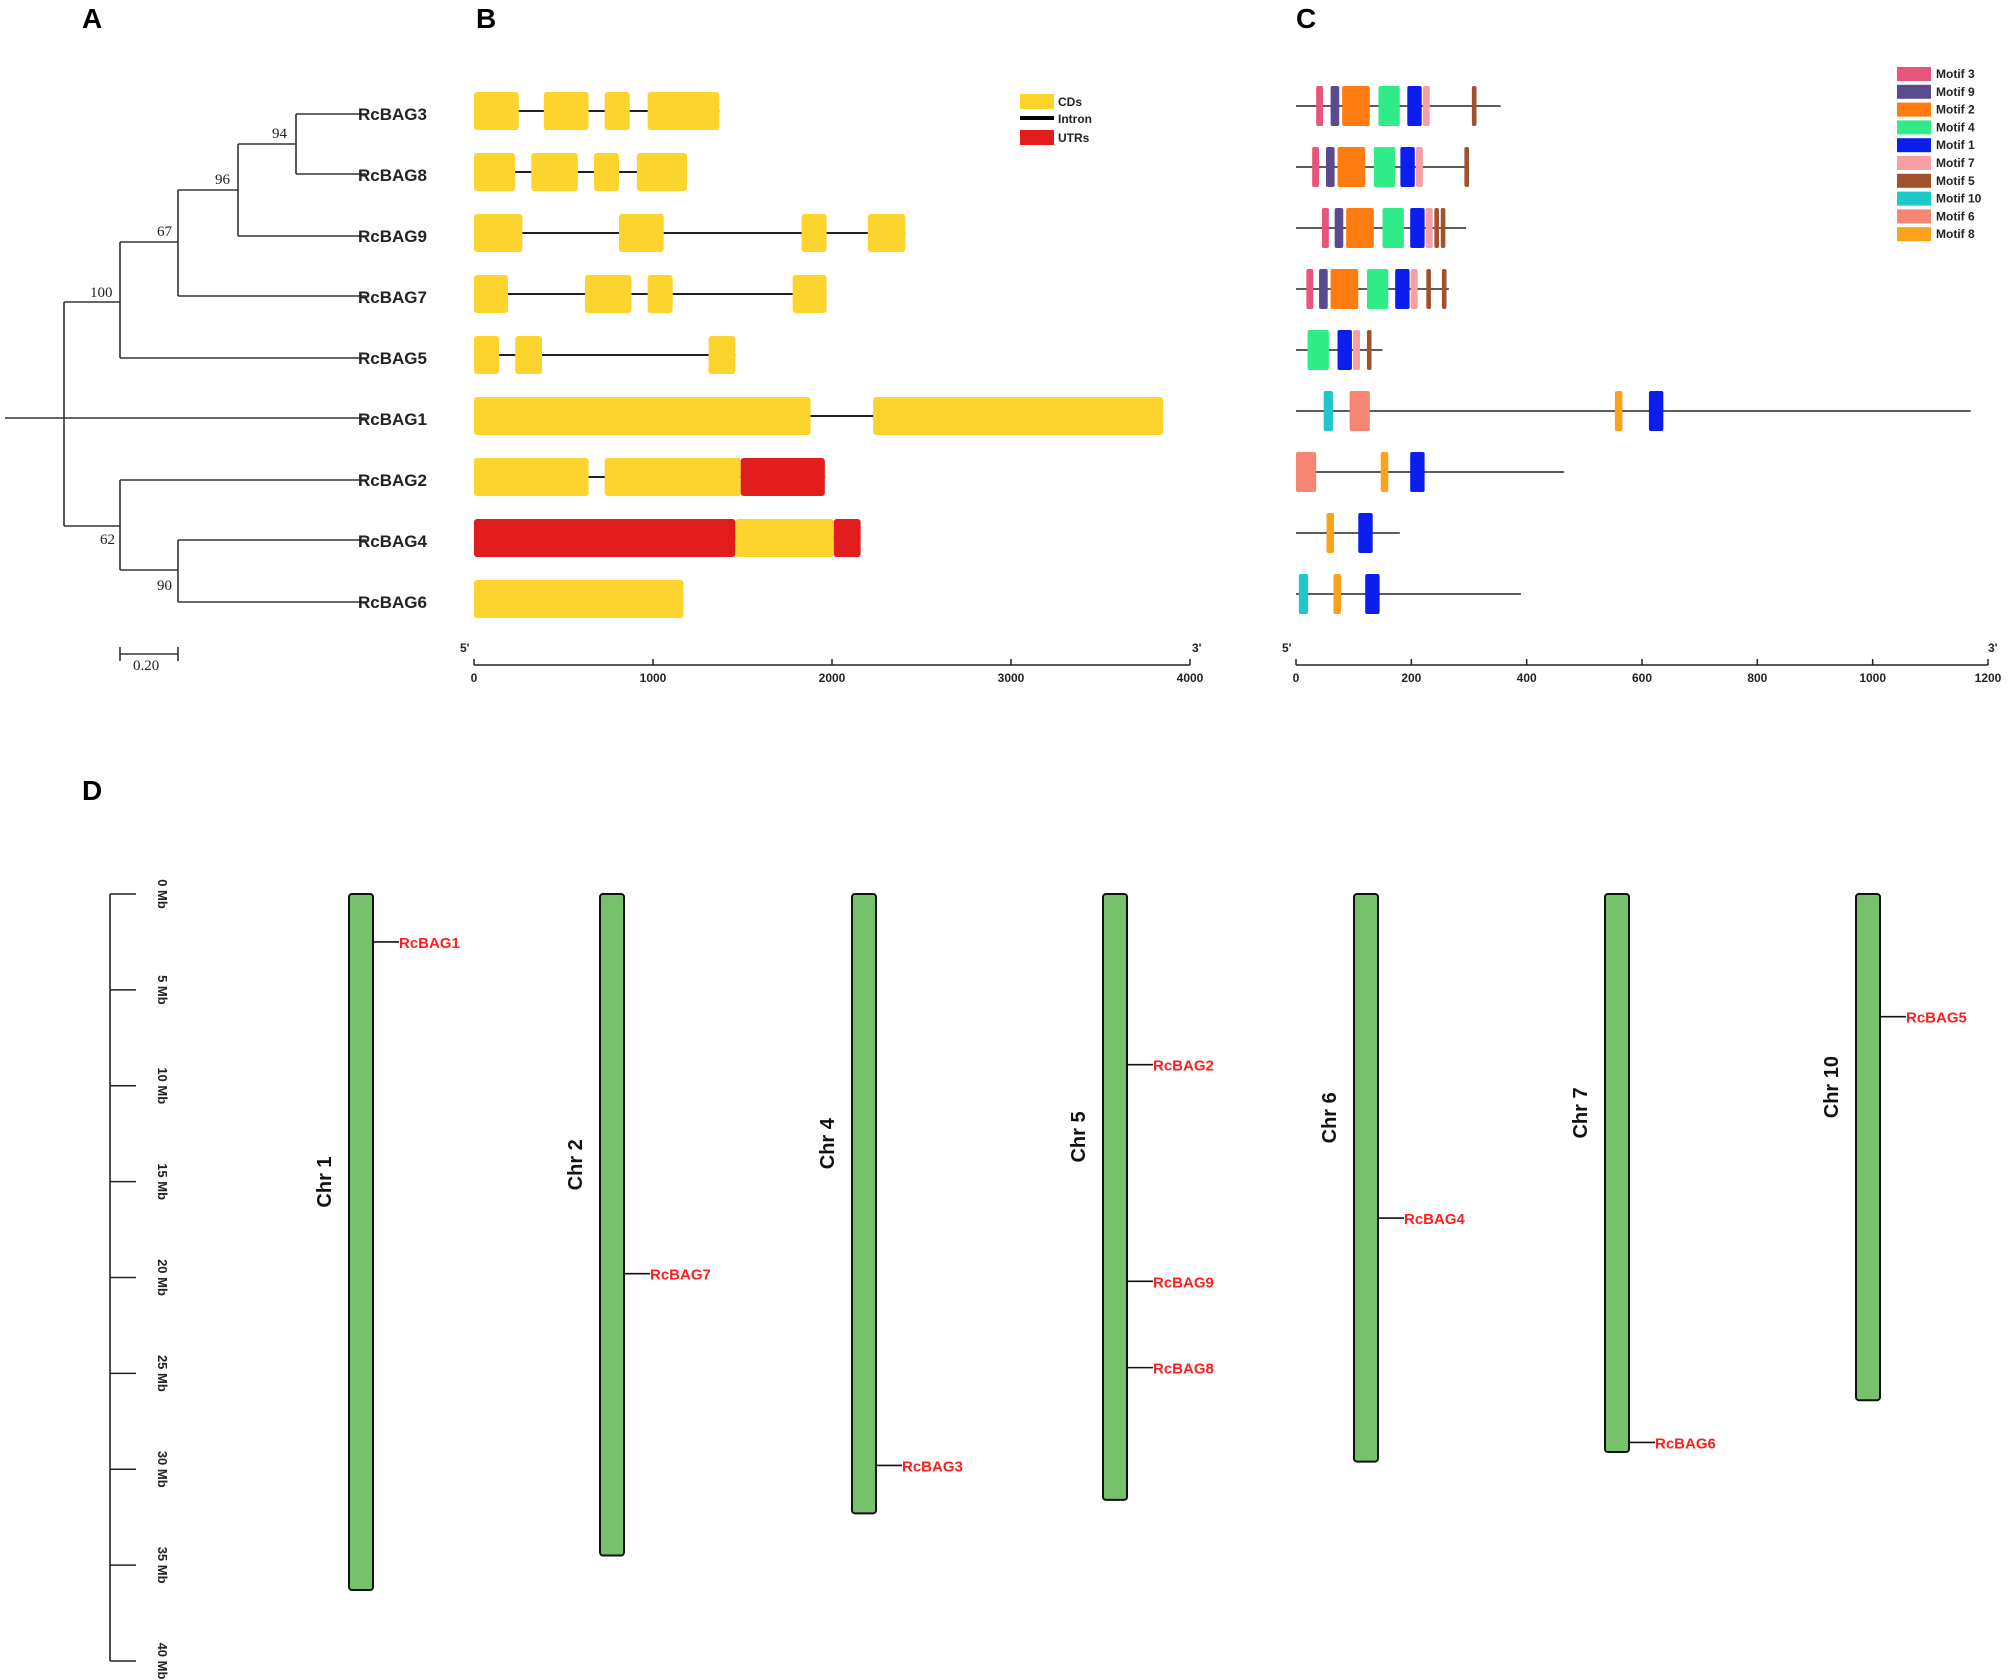 The width and height of the screenshot is (2008, 1680). I want to click on x-tick-label: 400, so click(1527, 678).